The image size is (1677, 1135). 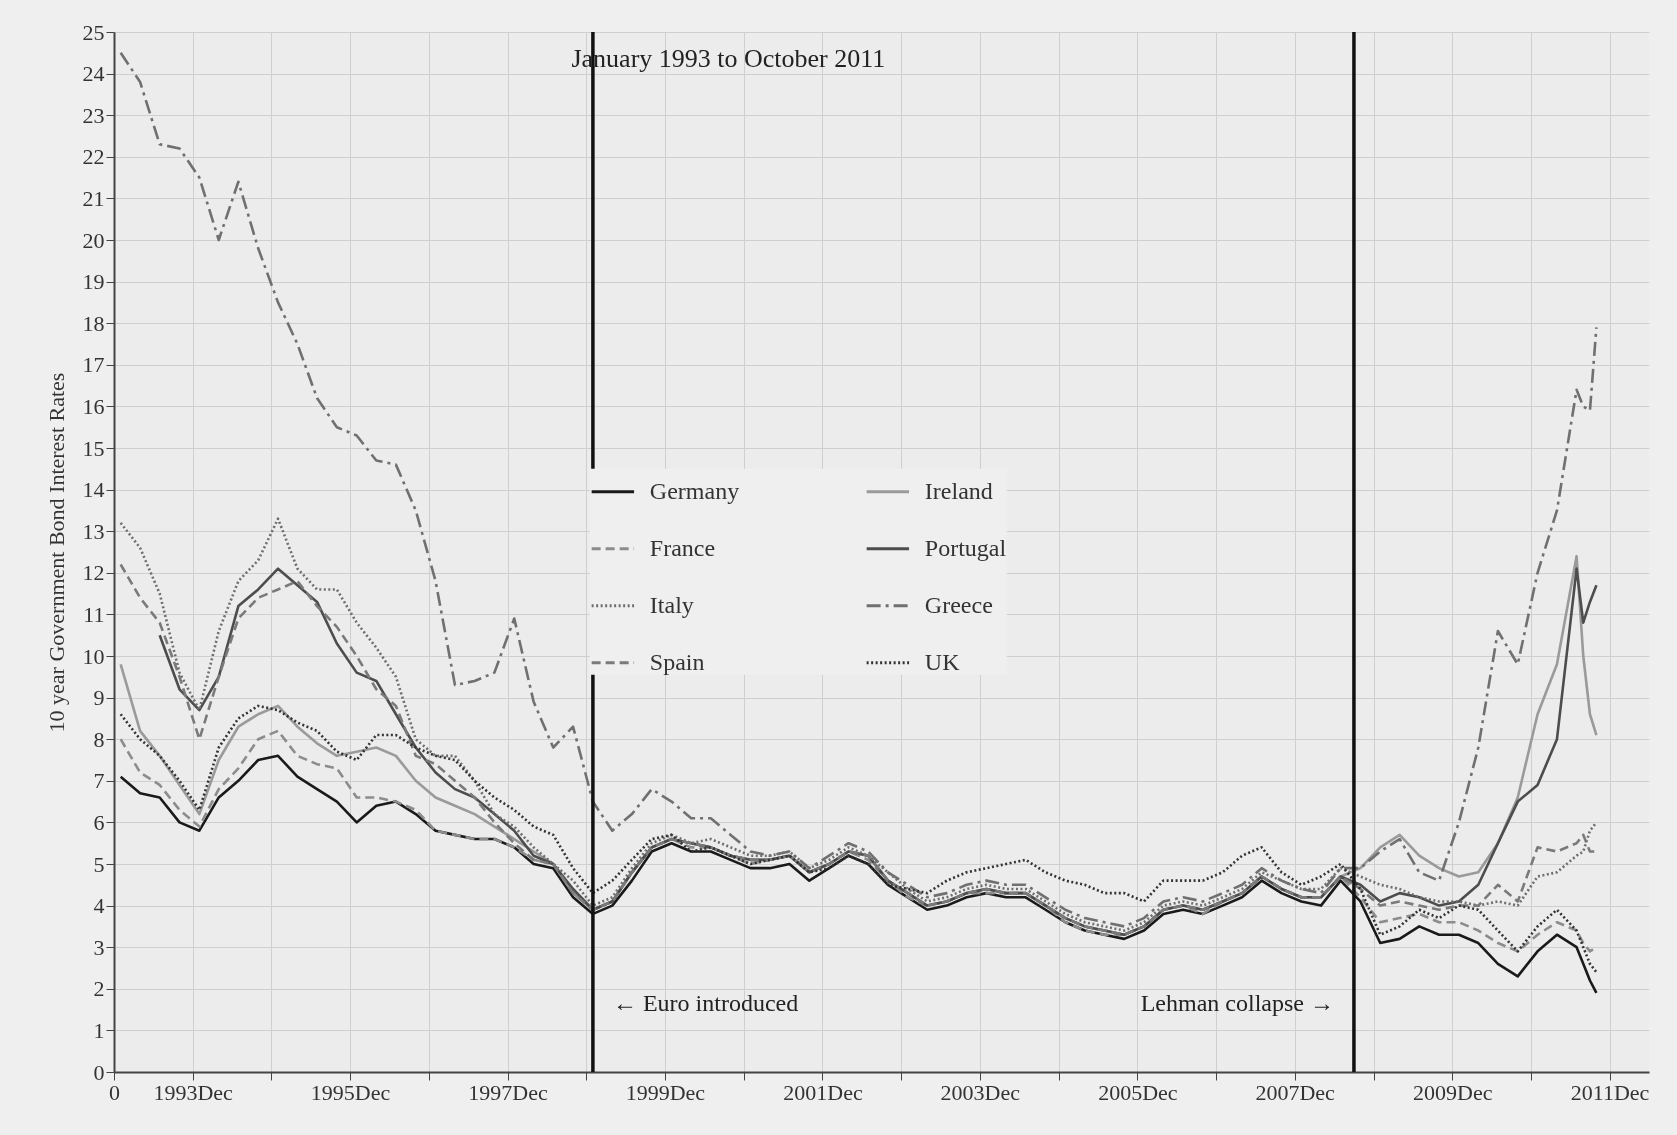 What do you see at coordinates (93, 282) in the screenshot?
I see `y-tick-label: 19` at bounding box center [93, 282].